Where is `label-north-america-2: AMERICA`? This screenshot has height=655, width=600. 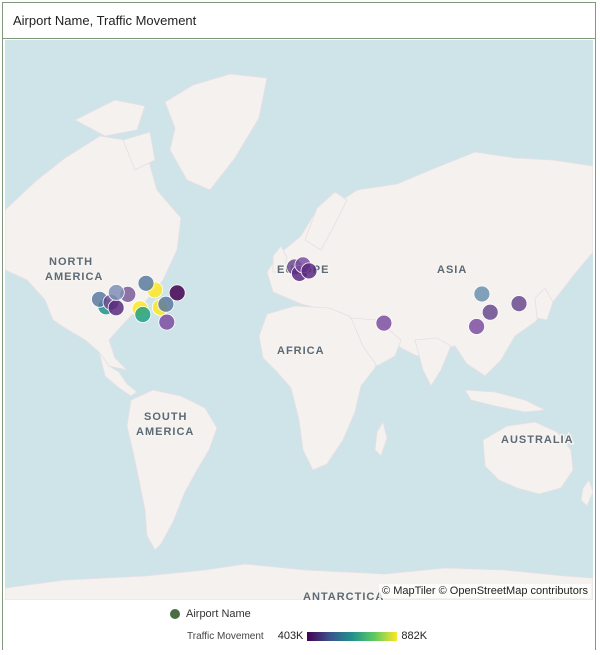 label-north-america-2: AMERICA is located at coordinates (74, 277).